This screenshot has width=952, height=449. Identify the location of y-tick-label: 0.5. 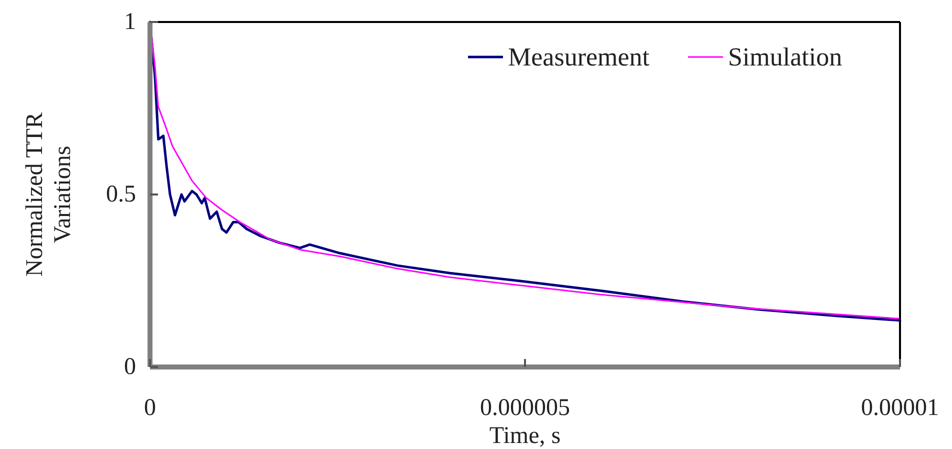
(121, 195).